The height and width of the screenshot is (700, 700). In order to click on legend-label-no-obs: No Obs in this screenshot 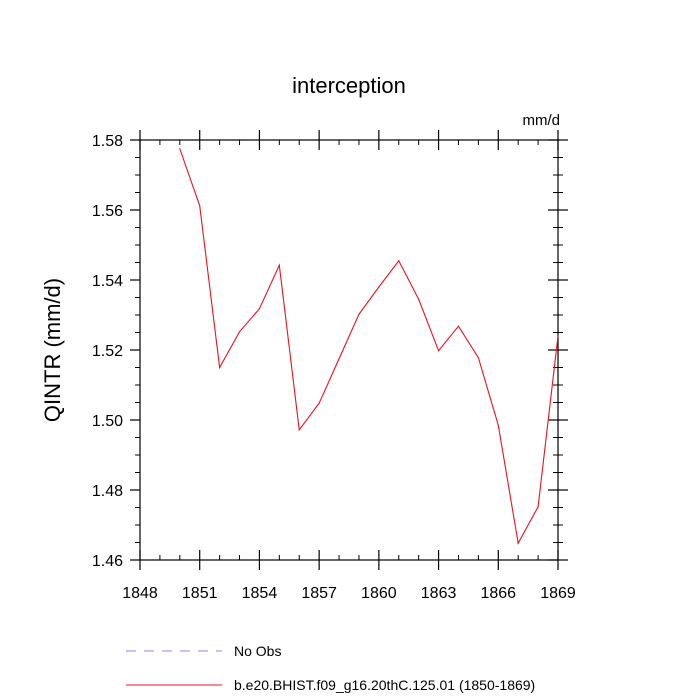, I will do `click(257, 651)`.